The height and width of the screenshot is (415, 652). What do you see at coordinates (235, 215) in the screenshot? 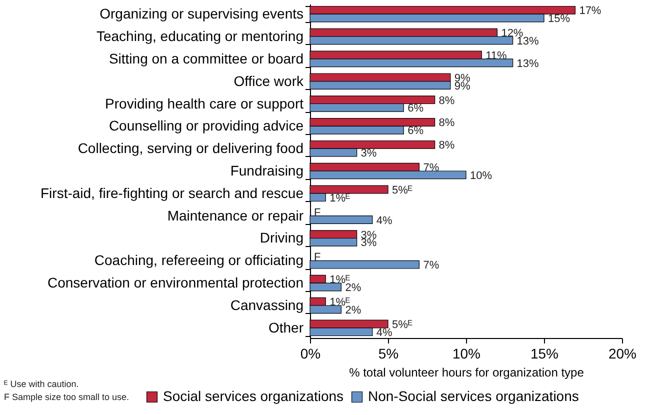
I see `y-tick-label: Maintenance or repair` at bounding box center [235, 215].